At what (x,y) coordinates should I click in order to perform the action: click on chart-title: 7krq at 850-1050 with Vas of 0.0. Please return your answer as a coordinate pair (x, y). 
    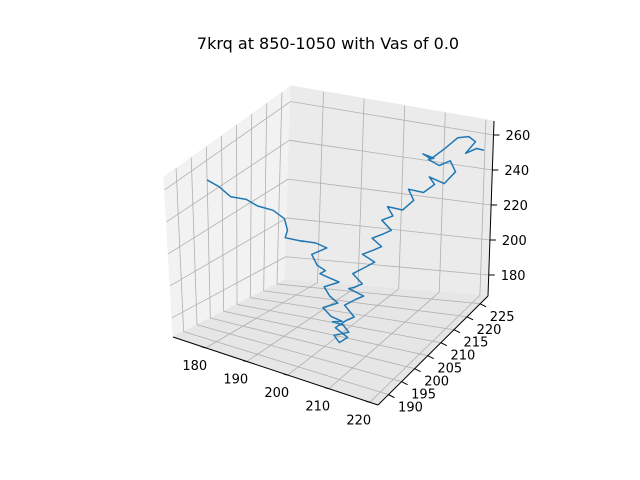
    Looking at the image, I should click on (328, 43).